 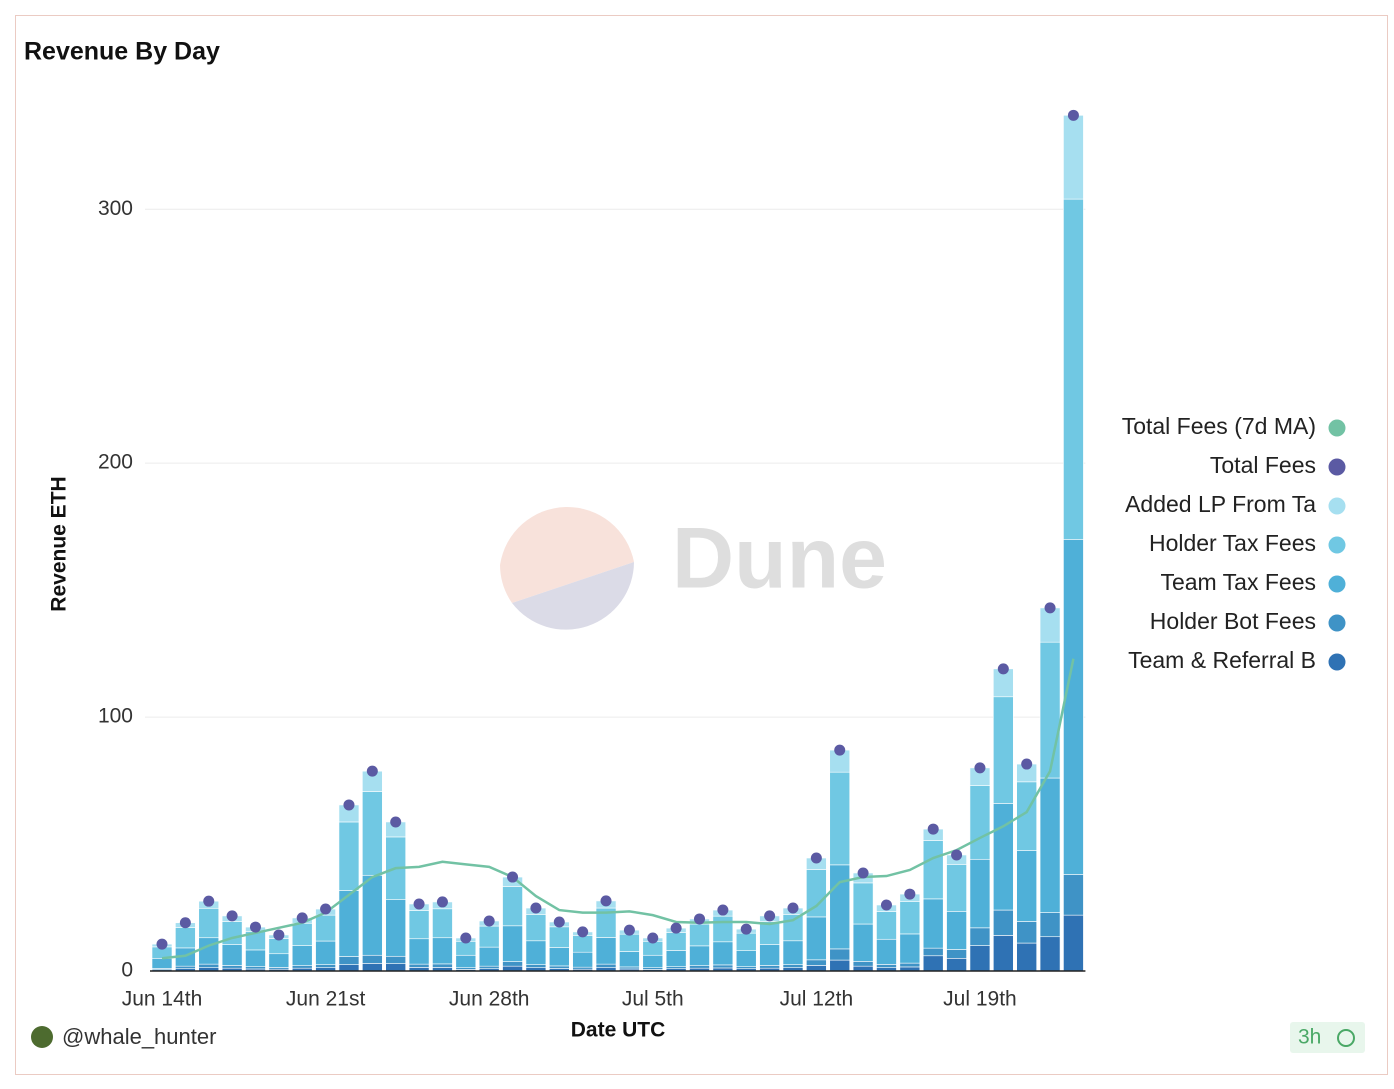 I want to click on y-tick-label: 200, so click(x=115, y=462).